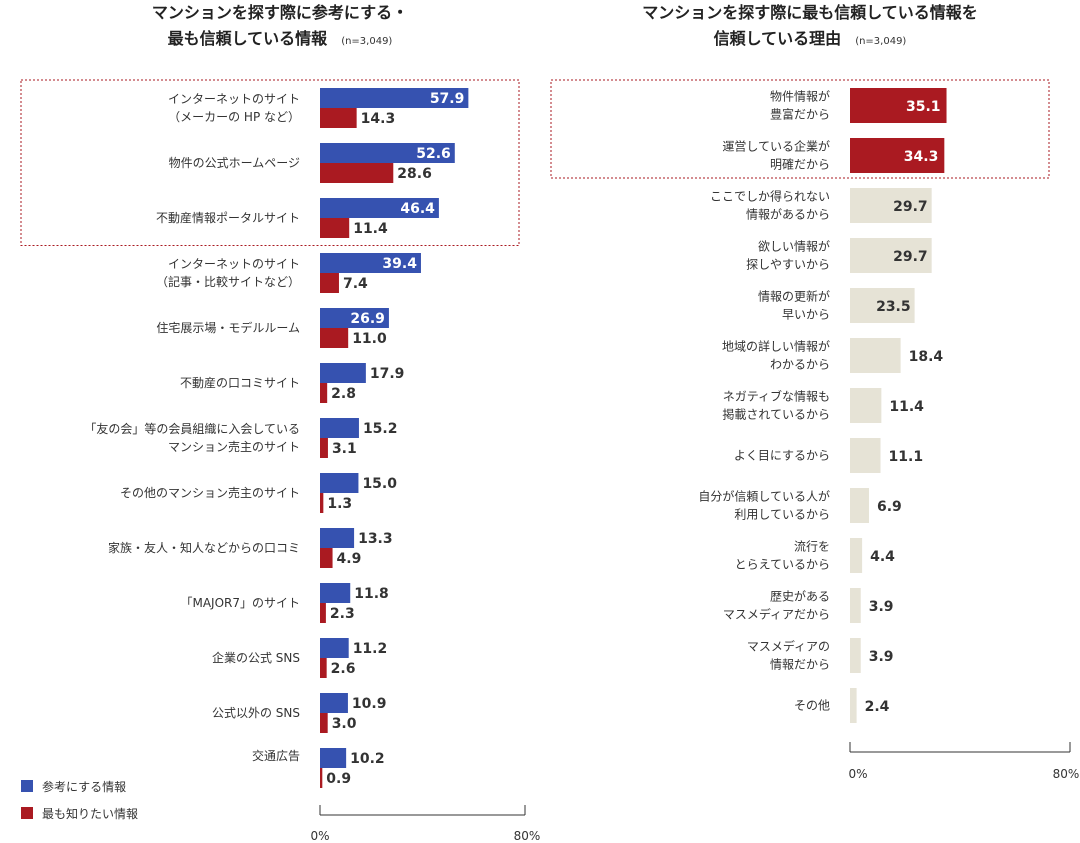 The height and width of the screenshot is (843, 1080). What do you see at coordinates (921, 157) in the screenshot?
I see `value-label-reason: 34.3` at bounding box center [921, 157].